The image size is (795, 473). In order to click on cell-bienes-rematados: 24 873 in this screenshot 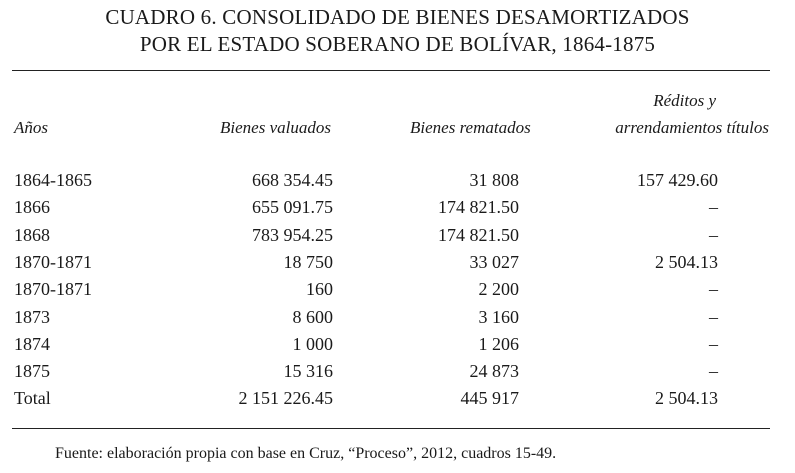, I will do `click(494, 371)`.